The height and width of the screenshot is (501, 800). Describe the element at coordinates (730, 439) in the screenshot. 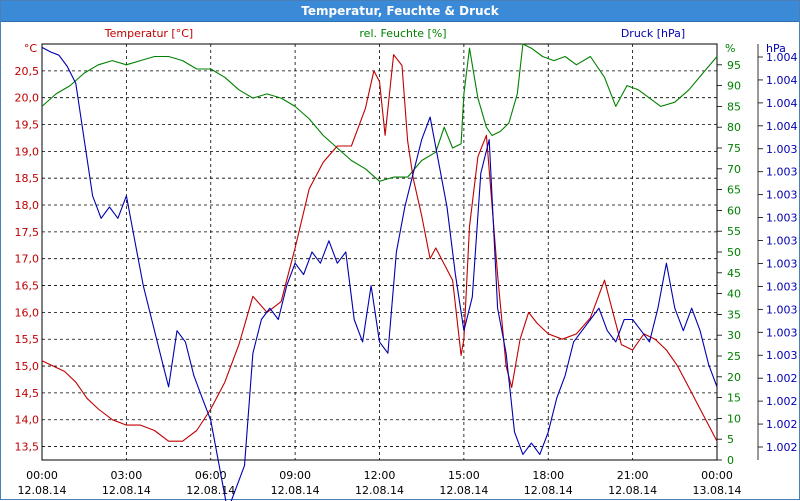

I see `humidity-tick-label: 5` at that location.